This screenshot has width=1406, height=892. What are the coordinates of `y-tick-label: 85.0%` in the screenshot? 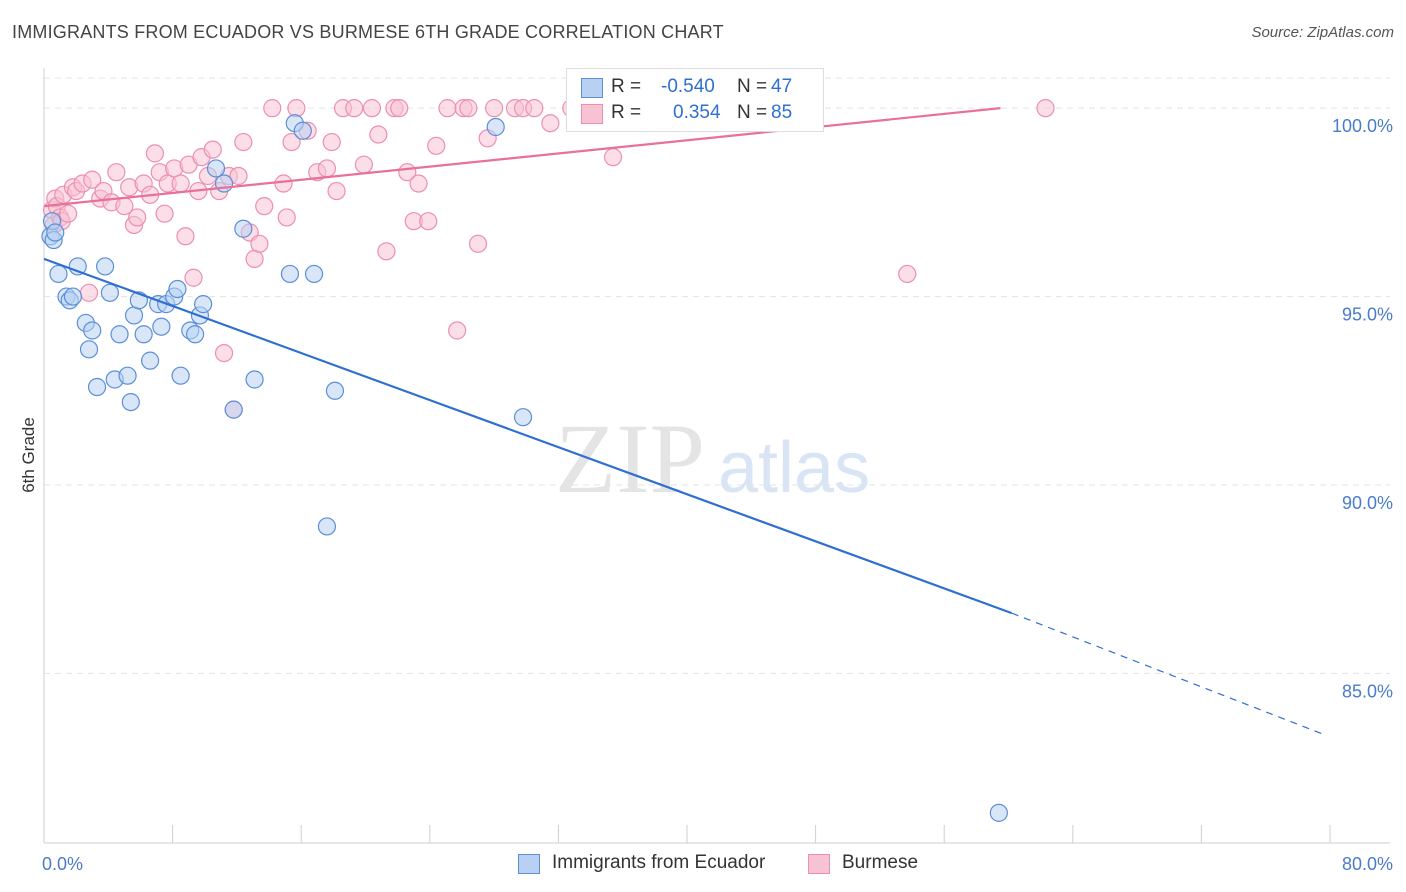 It's located at (1367, 691).